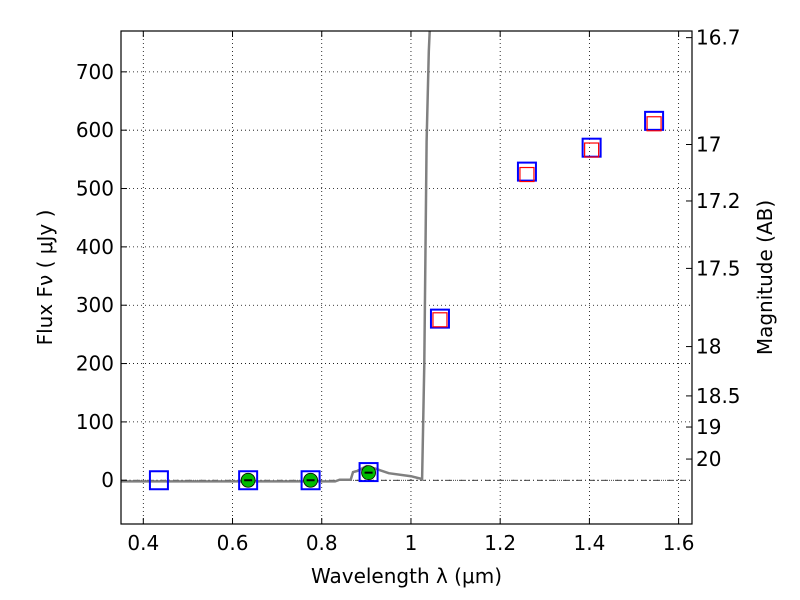  What do you see at coordinates (95, 130) in the screenshot?
I see `y-tick-label: 600` at bounding box center [95, 130].